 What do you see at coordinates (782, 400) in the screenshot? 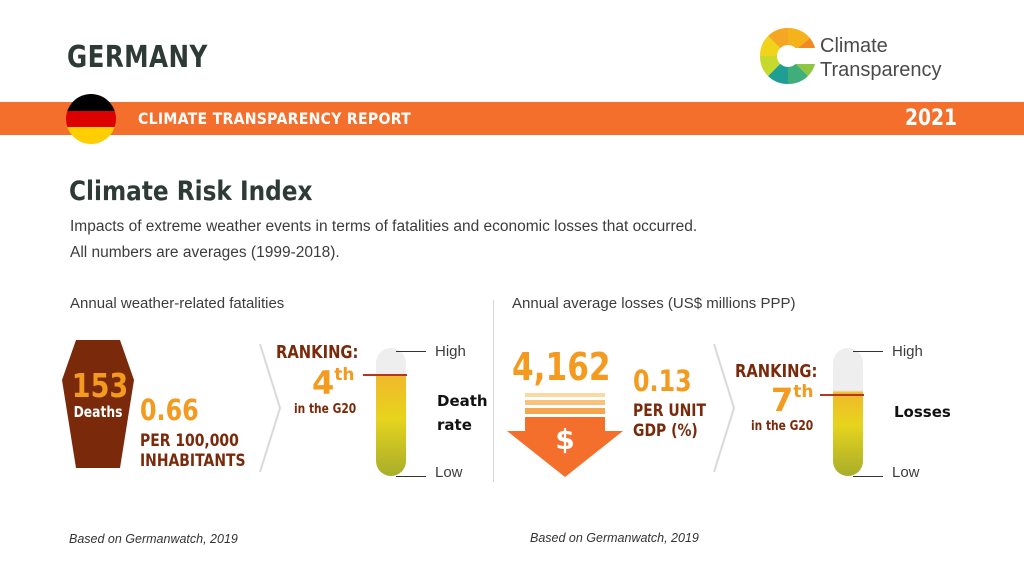
I see `losses-ranking-number: 7` at bounding box center [782, 400].